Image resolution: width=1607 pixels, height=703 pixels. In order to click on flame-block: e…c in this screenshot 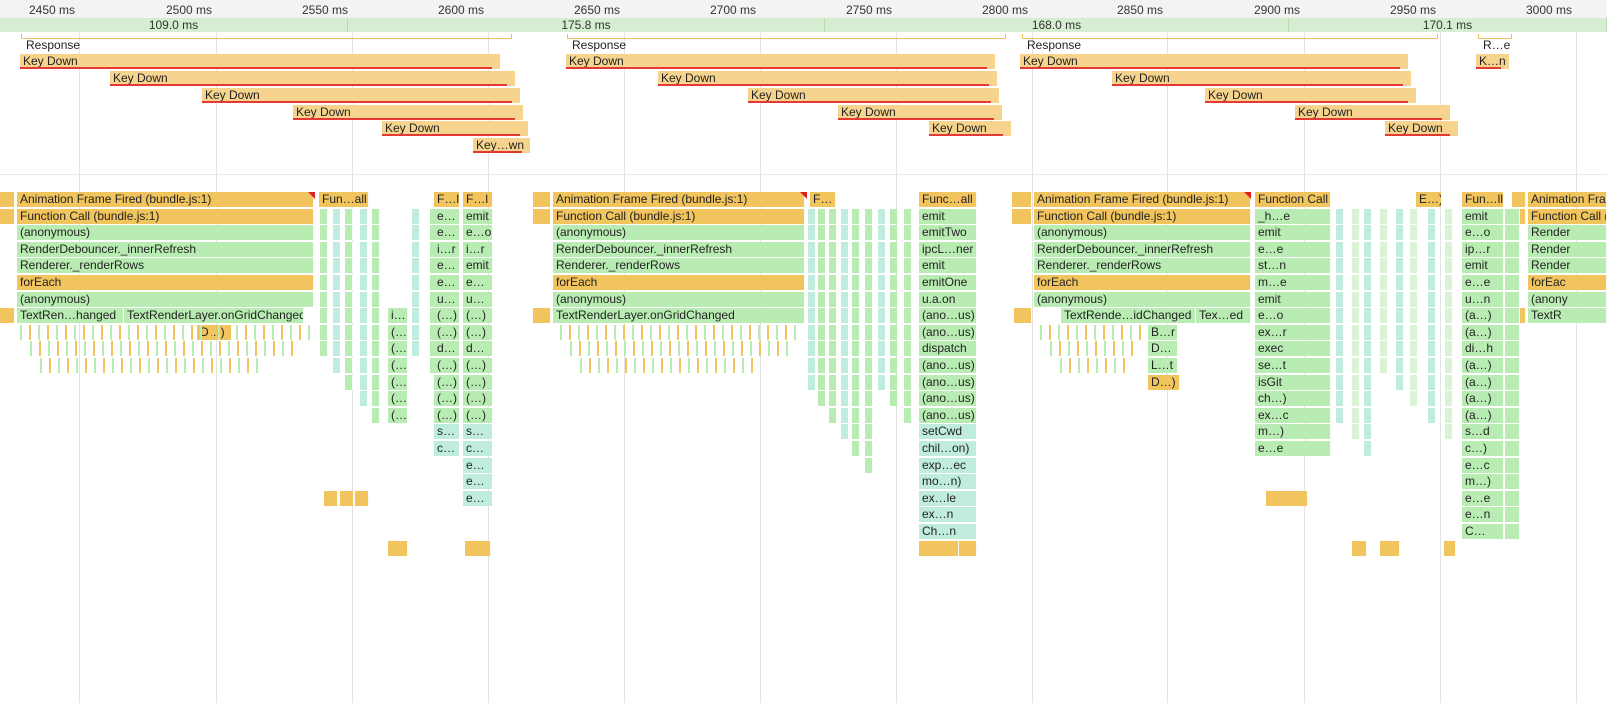, I will do `click(1483, 465)`.